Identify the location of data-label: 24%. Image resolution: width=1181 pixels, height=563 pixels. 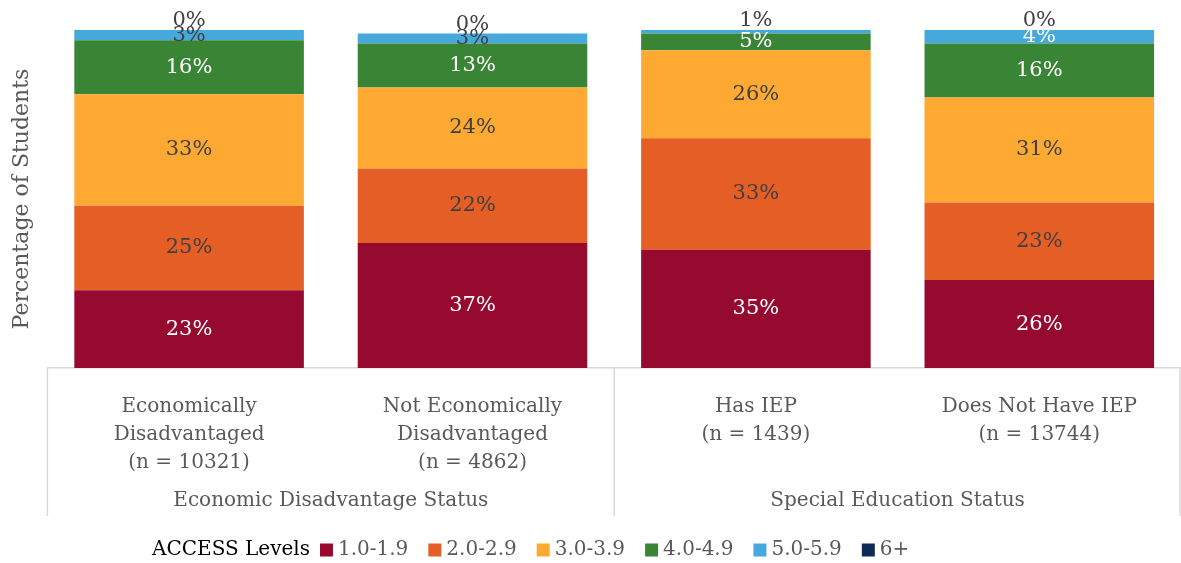
(472, 126).